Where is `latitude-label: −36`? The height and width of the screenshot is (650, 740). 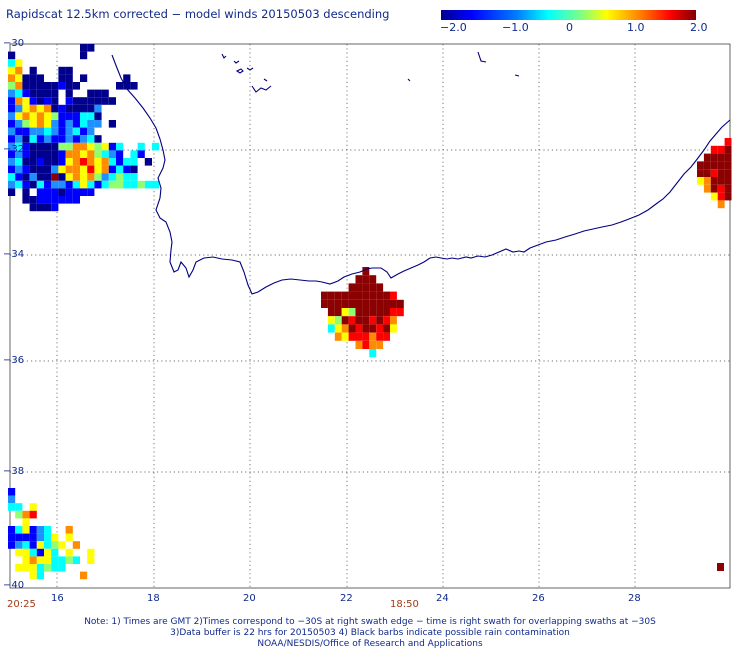
latitude-label: −36 is located at coordinates (14, 360).